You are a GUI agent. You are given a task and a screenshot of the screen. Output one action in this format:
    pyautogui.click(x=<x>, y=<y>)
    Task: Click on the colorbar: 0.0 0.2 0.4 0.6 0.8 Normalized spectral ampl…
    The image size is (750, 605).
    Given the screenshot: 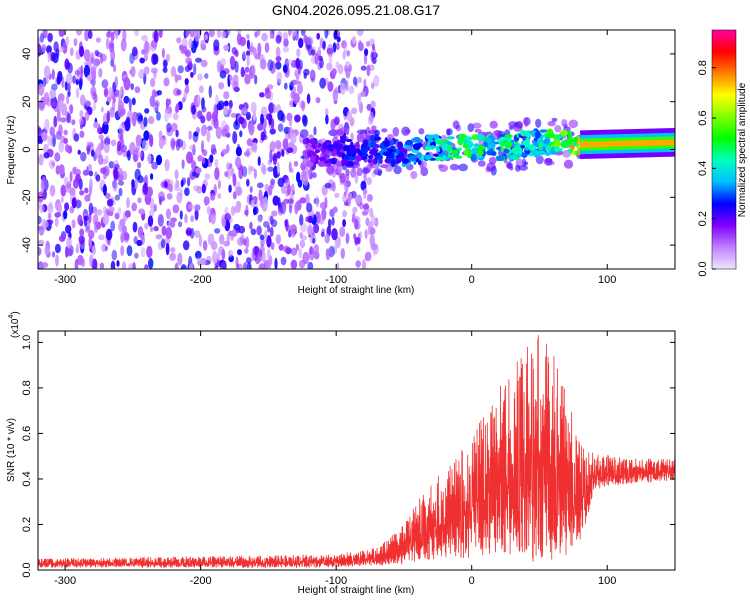 What is the action you would take?
    pyautogui.click(x=722, y=153)
    